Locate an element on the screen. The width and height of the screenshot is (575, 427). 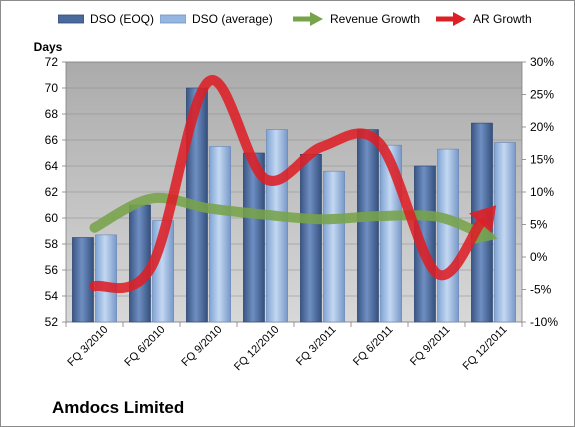
y-tick-label: 66 is located at coordinates (52, 140).